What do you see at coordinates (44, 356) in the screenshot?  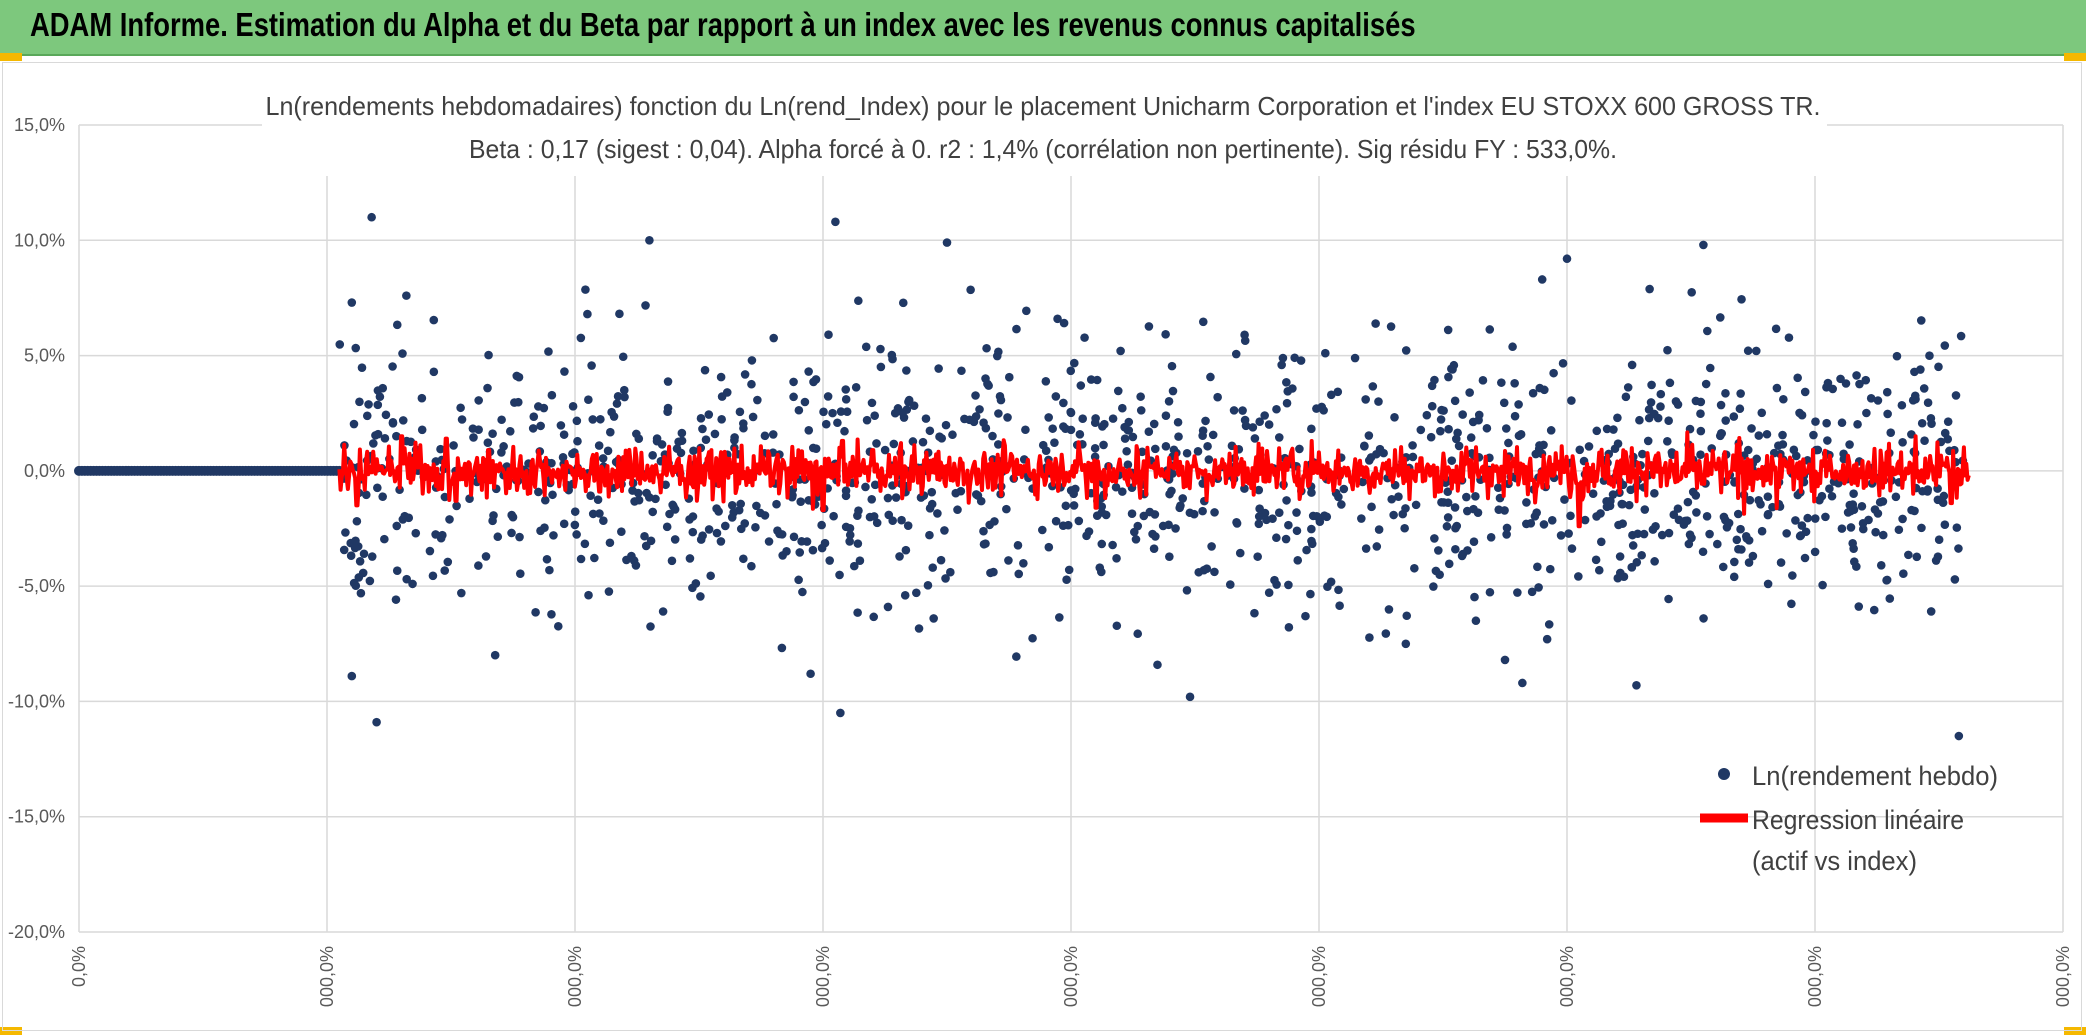 I see `y-tick-label: 5,0%` at bounding box center [44, 356].